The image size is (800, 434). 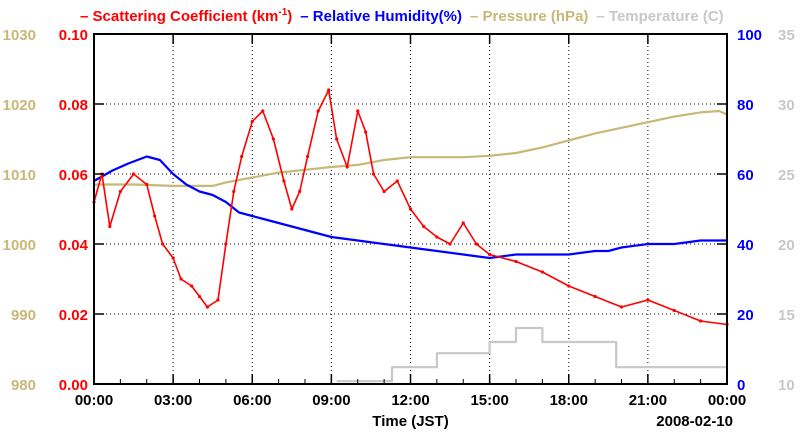 I want to click on x-tick-label: 06:00, so click(x=252, y=400).